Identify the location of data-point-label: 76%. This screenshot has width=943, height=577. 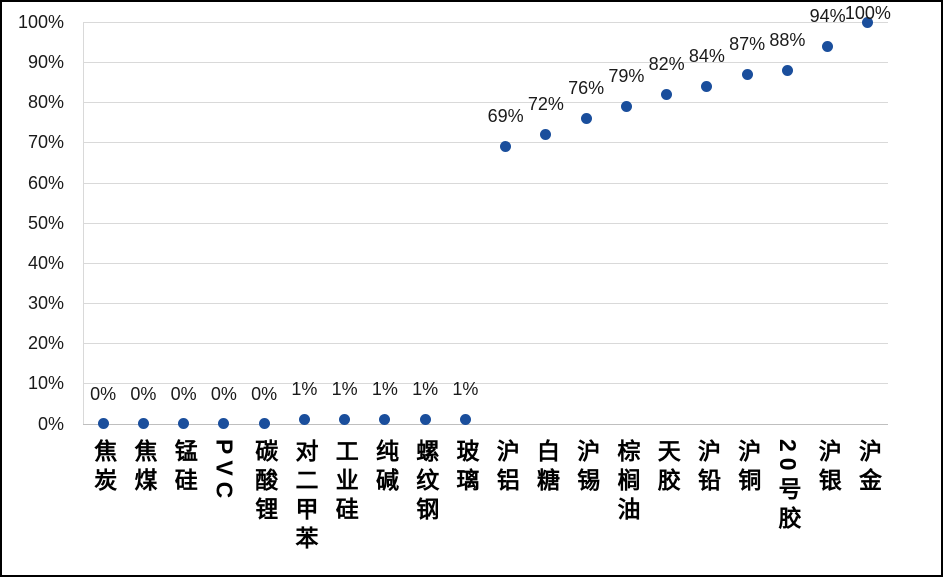
(586, 88).